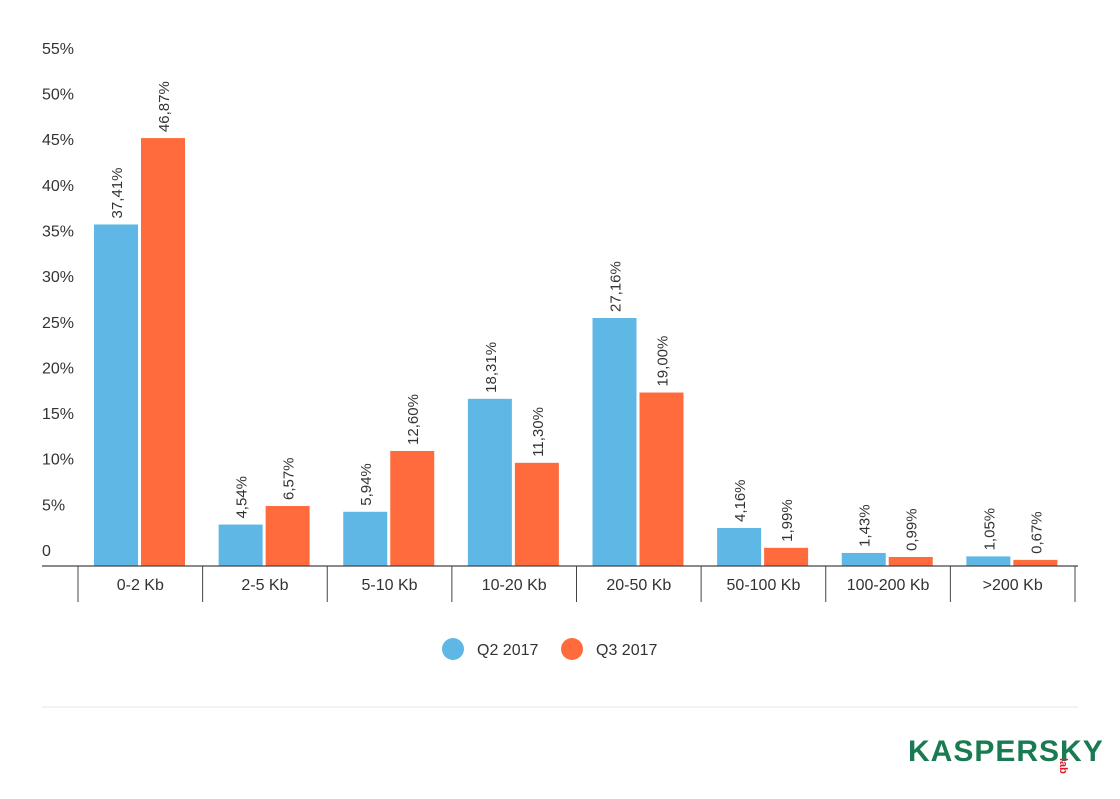  What do you see at coordinates (638, 585) in the screenshot?
I see `x-category-label: 20-50 Kb` at bounding box center [638, 585].